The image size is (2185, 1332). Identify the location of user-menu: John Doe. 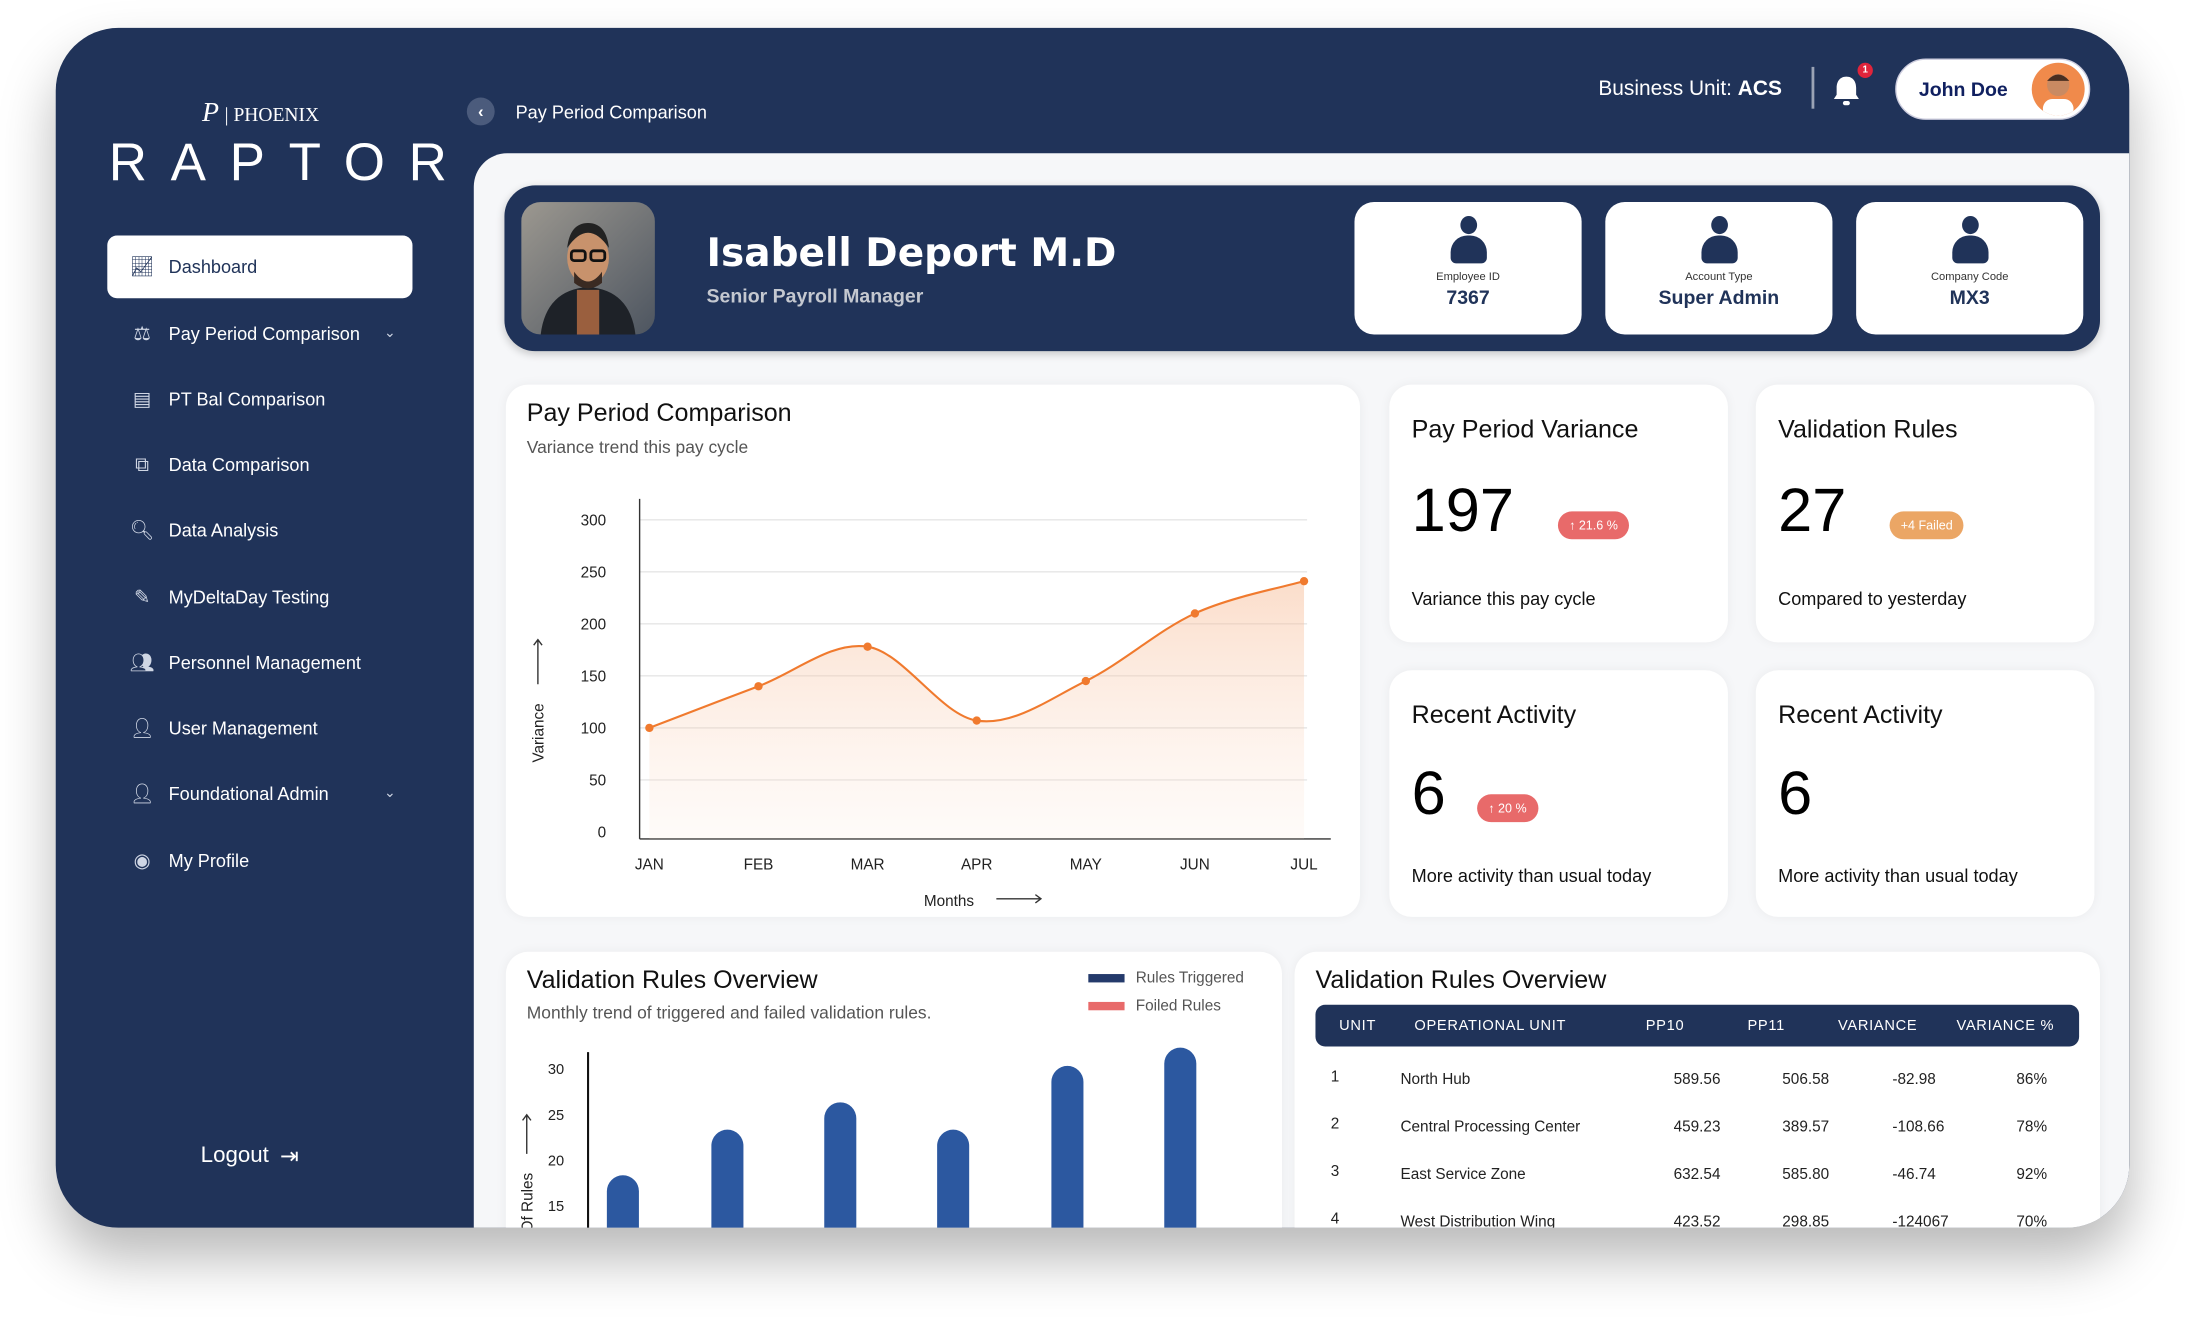
(1993, 89).